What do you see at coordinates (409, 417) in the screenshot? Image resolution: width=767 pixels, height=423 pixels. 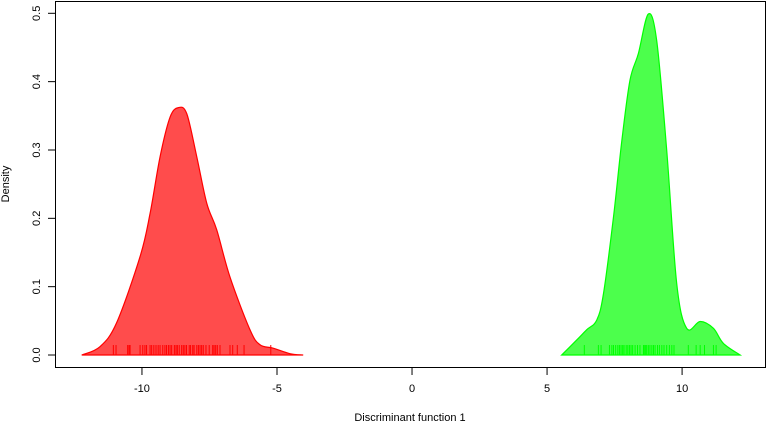 I see `x-axis-label: Discriminant function 1` at bounding box center [409, 417].